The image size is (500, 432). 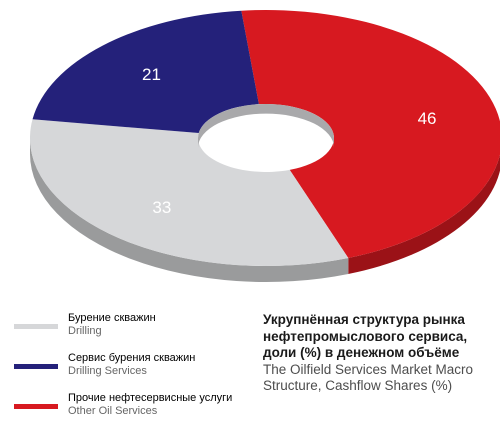 What do you see at coordinates (36, 366) in the screenshot?
I see `legend-swatch-drilling-services` at bounding box center [36, 366].